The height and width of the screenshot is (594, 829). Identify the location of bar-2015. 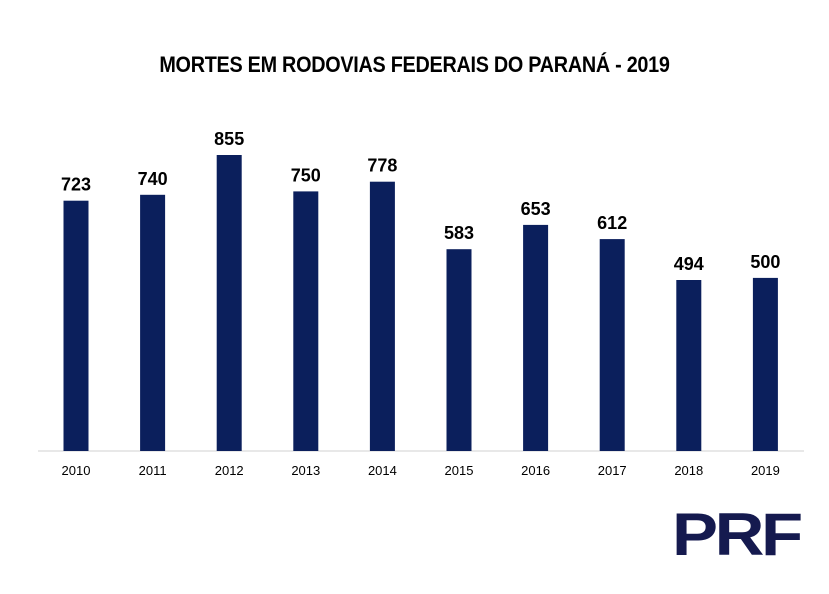
(459, 350).